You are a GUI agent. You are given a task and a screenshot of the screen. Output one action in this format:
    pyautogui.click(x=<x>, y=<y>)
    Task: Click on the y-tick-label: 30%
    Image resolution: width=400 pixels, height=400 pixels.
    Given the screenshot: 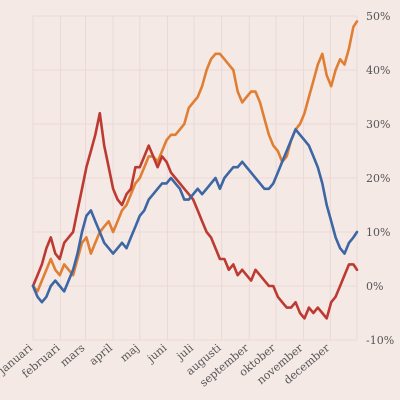 What is the action you would take?
    pyautogui.click(x=378, y=124)
    